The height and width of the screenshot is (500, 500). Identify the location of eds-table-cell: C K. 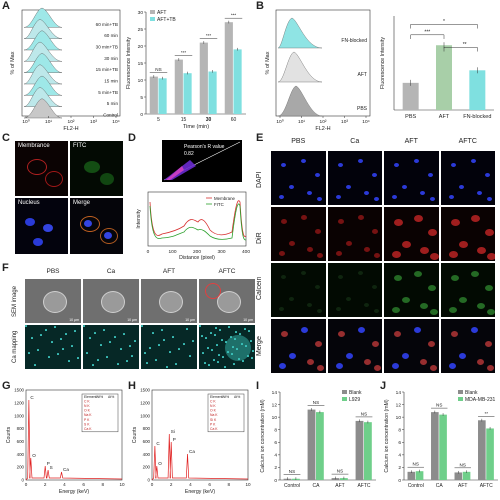
(87, 401).